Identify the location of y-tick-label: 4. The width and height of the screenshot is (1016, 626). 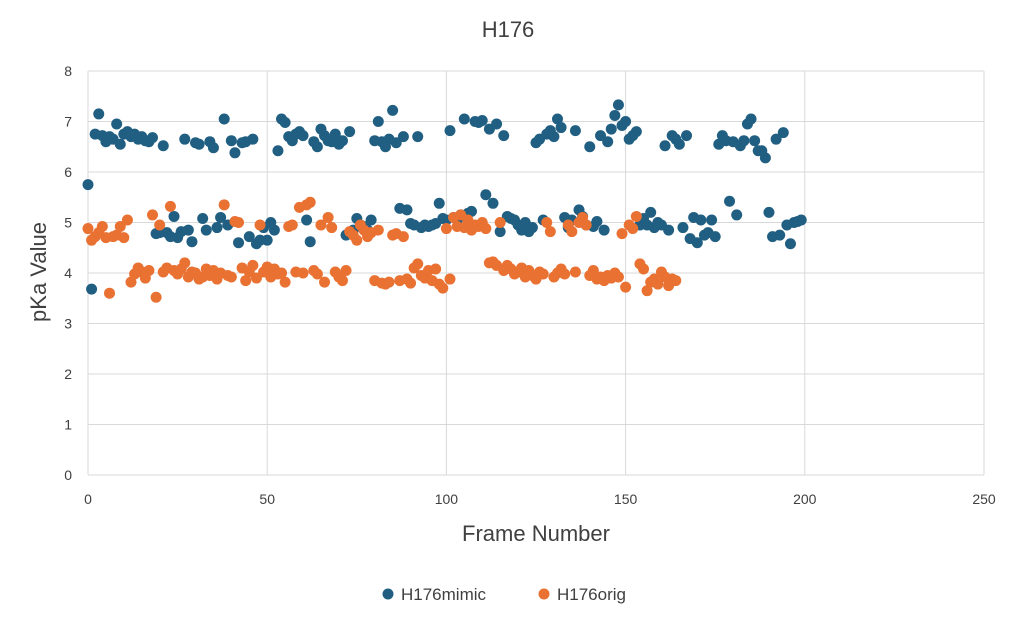
(68, 273).